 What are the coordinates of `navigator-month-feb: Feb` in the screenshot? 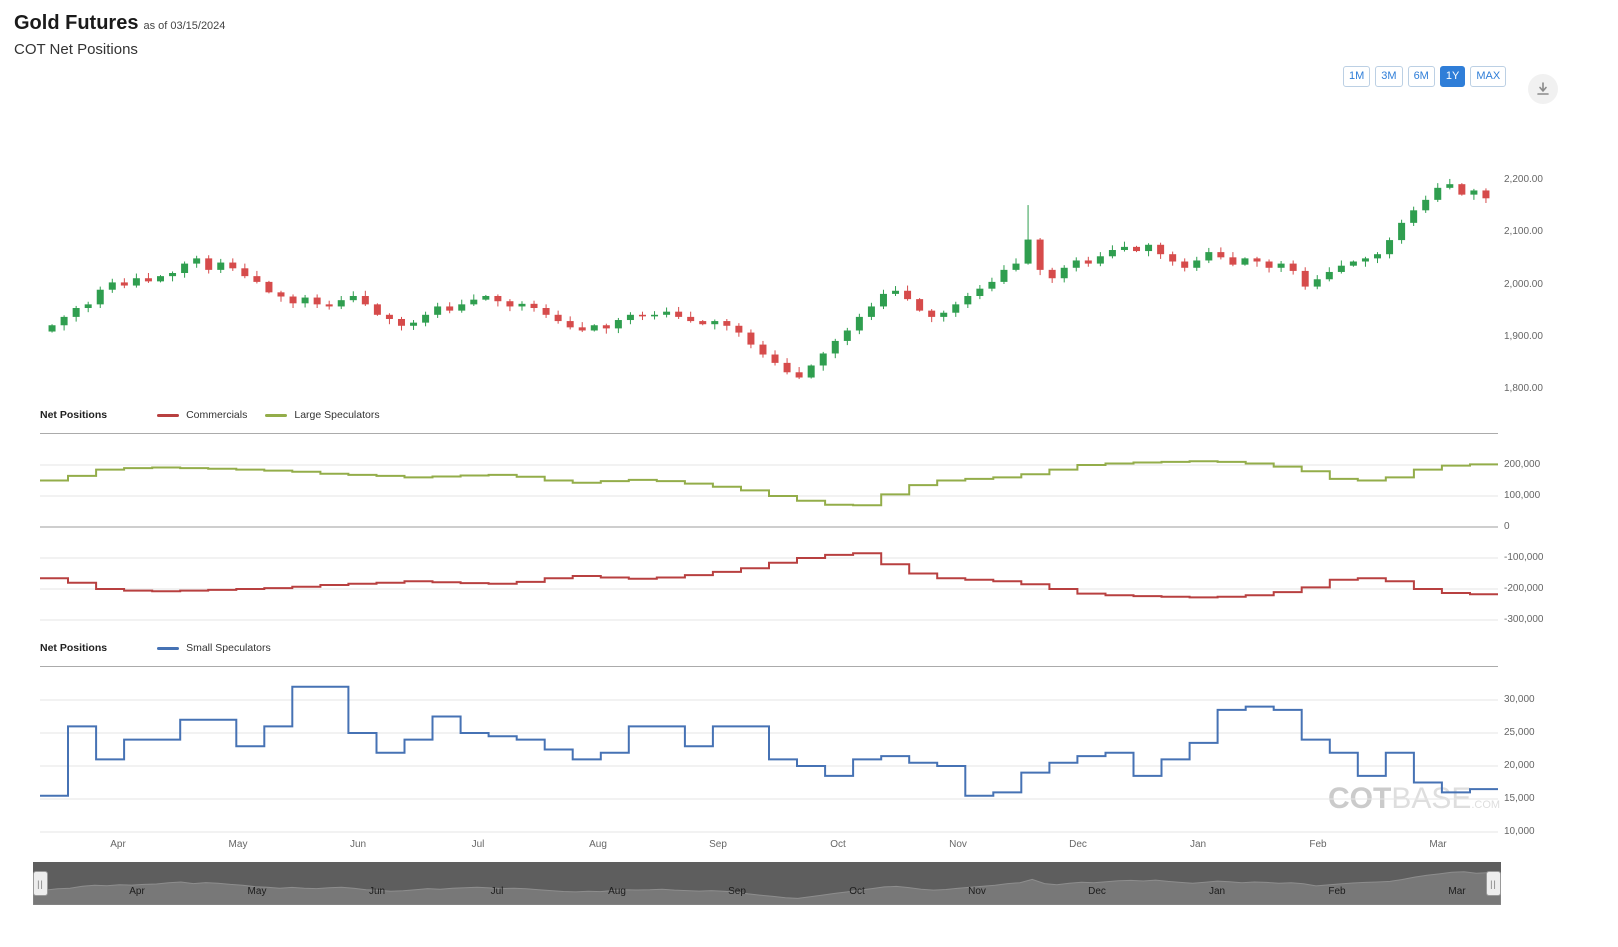 It's located at (1337, 891).